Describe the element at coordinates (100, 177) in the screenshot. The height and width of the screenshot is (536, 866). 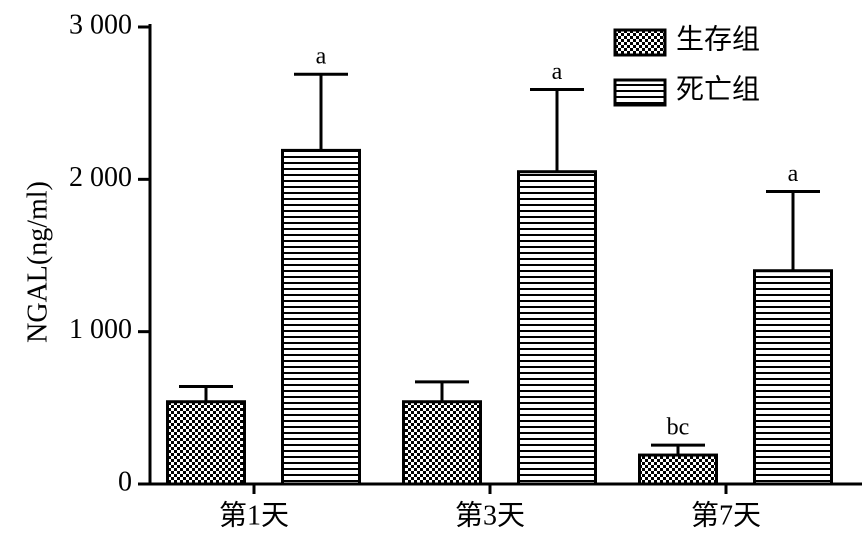
I see `y-tick-label: 2 000` at that location.